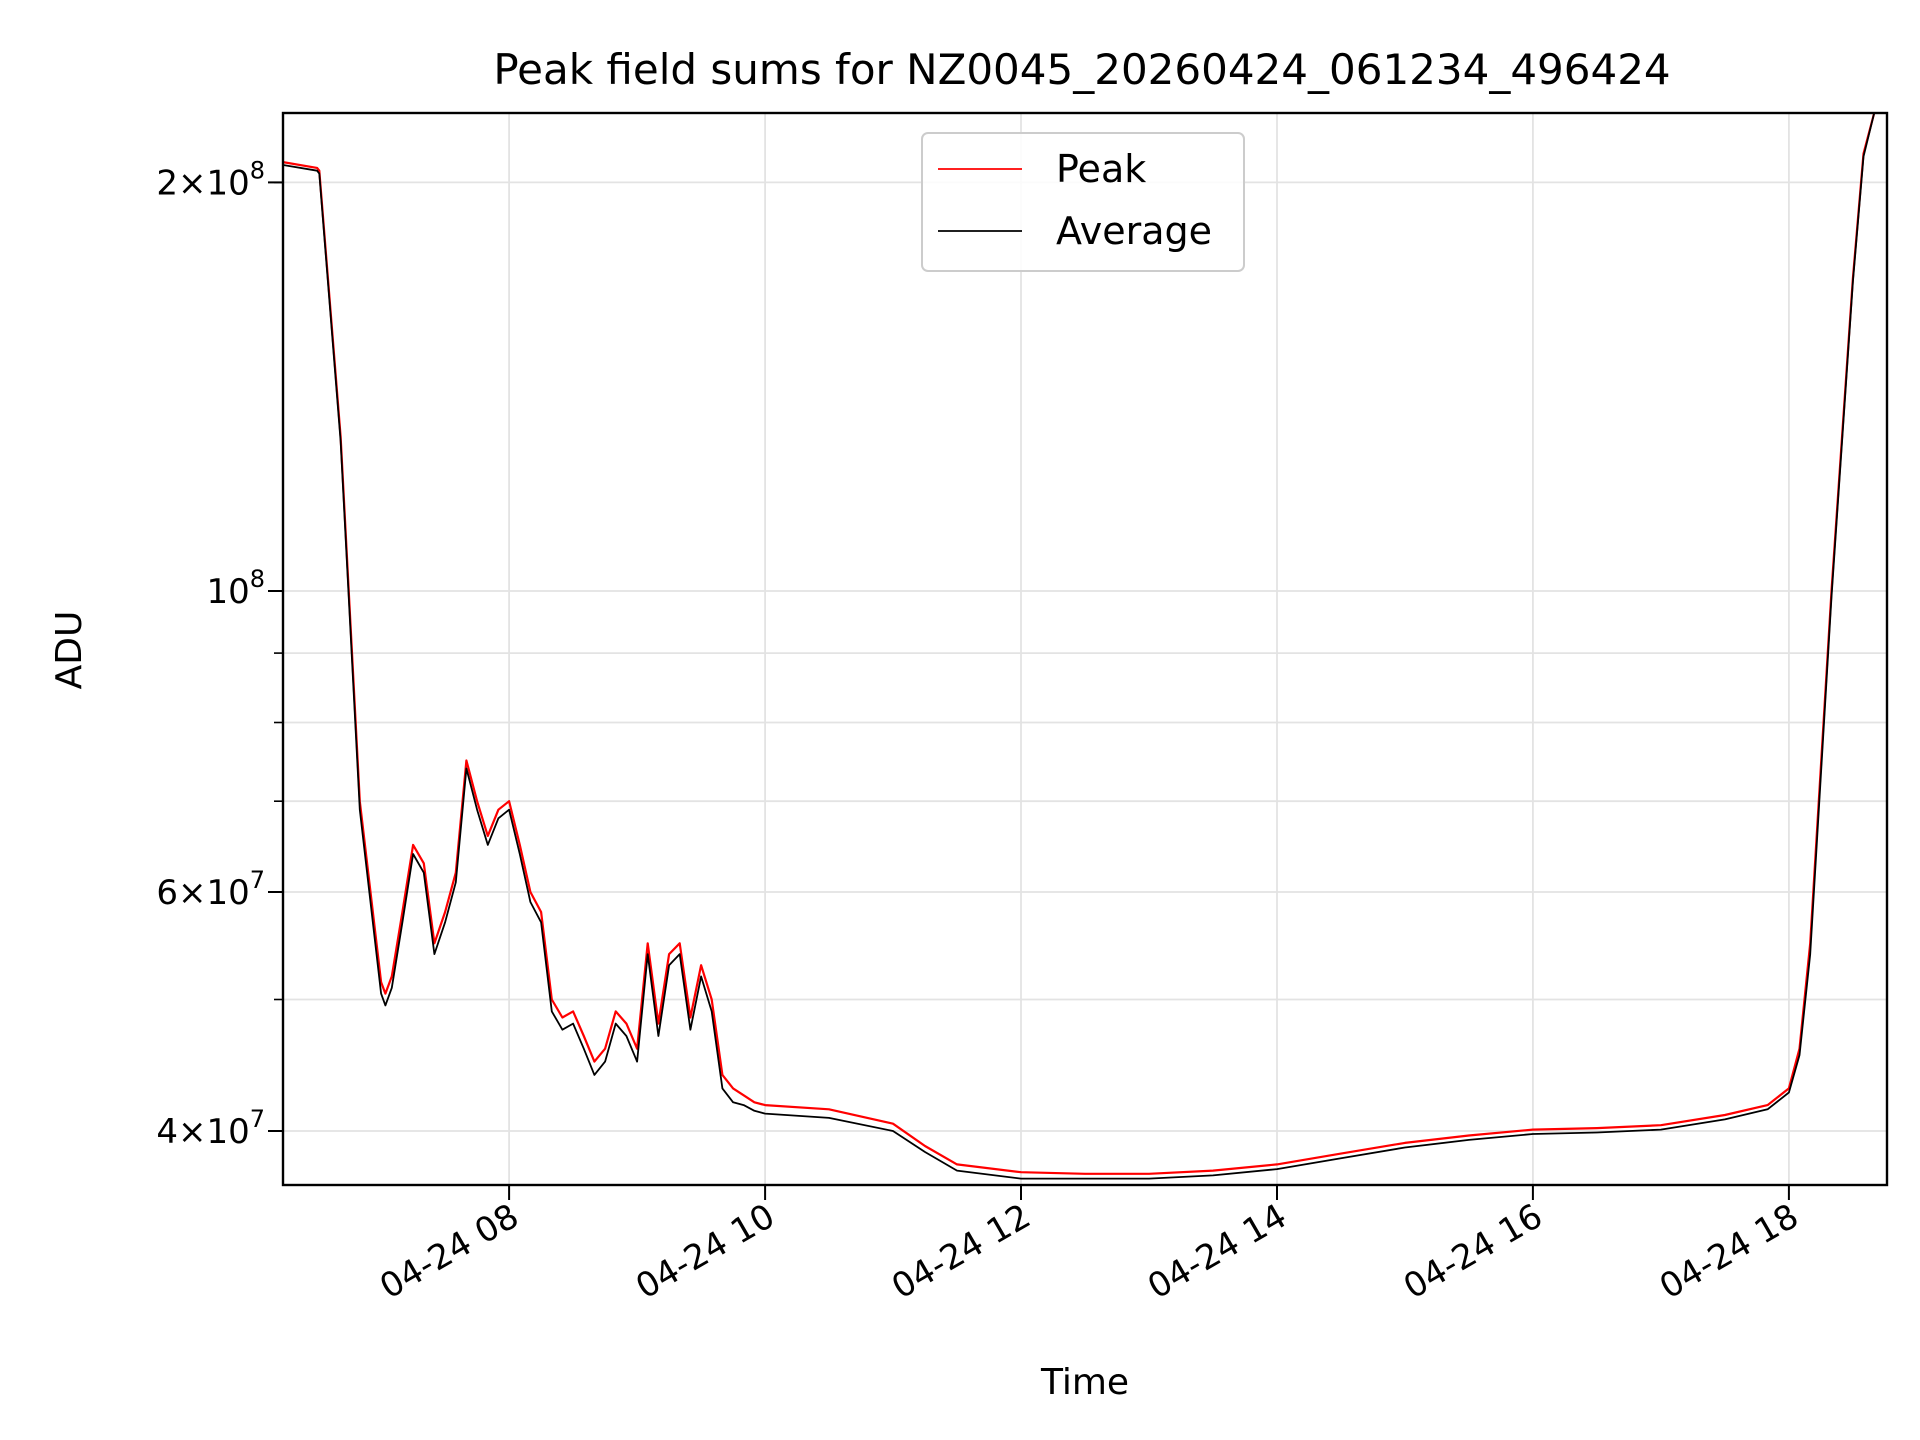  I want to click on y-tick-label: 6×107, so click(210, 889).